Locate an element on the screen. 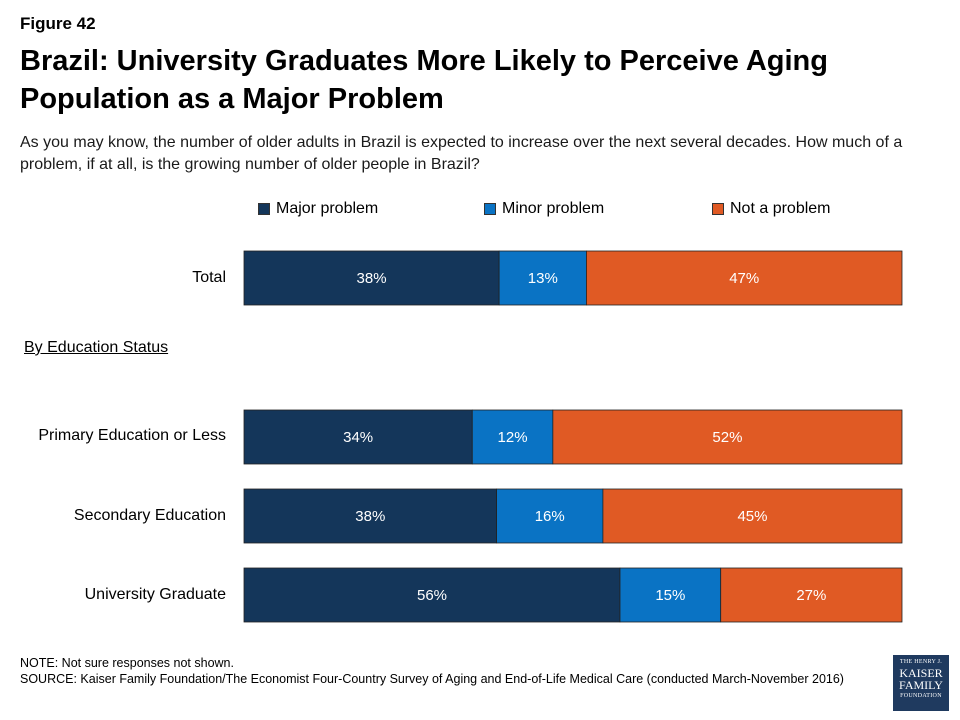  legend-swatch-not is located at coordinates (718, 209).